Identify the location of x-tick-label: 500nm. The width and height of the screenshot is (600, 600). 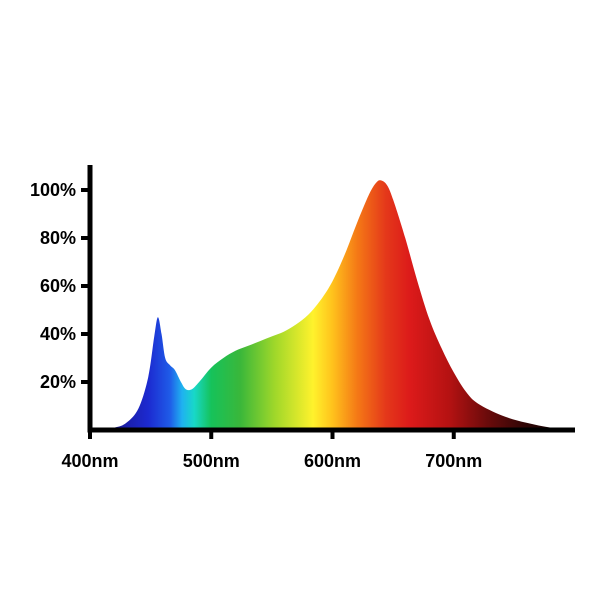
(211, 461).